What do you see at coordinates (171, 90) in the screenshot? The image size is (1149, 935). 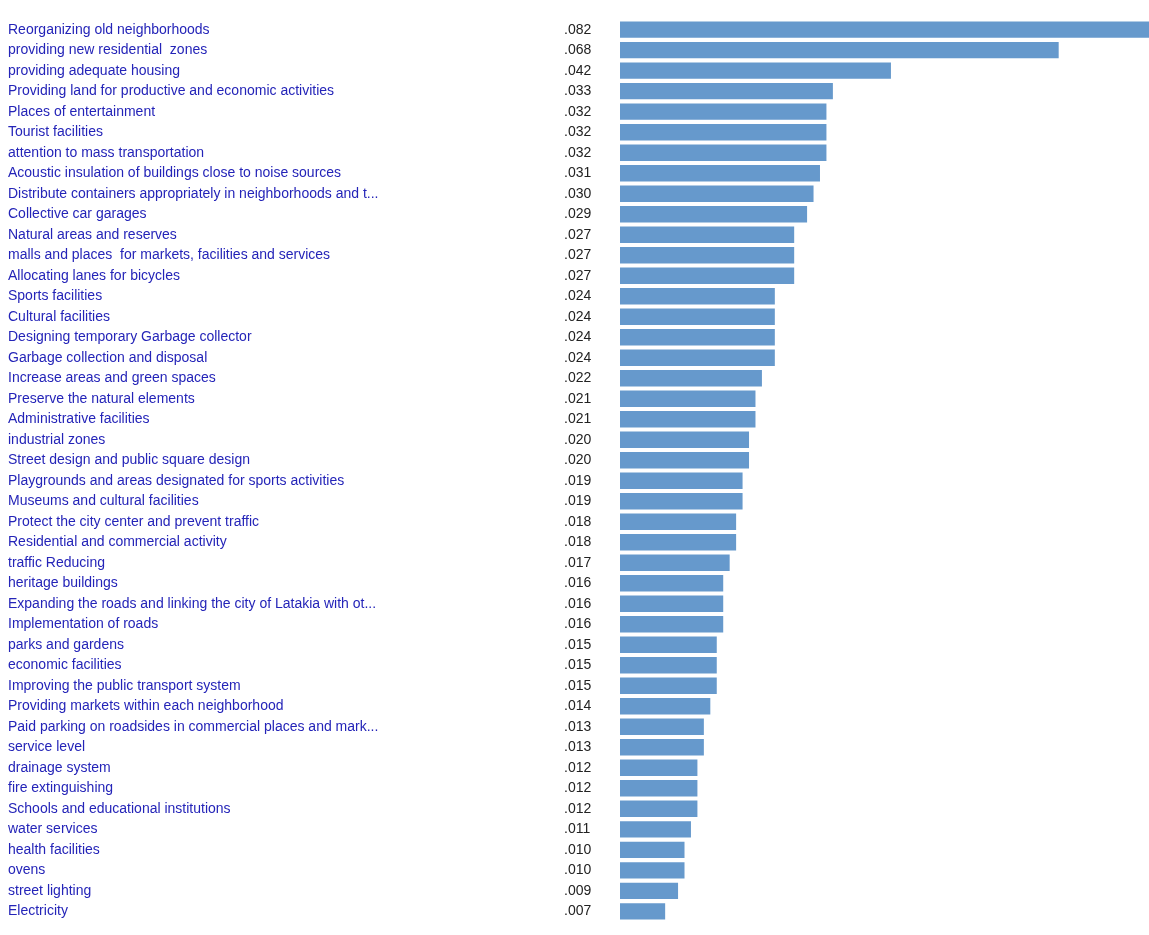 I see `y-tick-label: Providing land for productive and economic activities` at bounding box center [171, 90].